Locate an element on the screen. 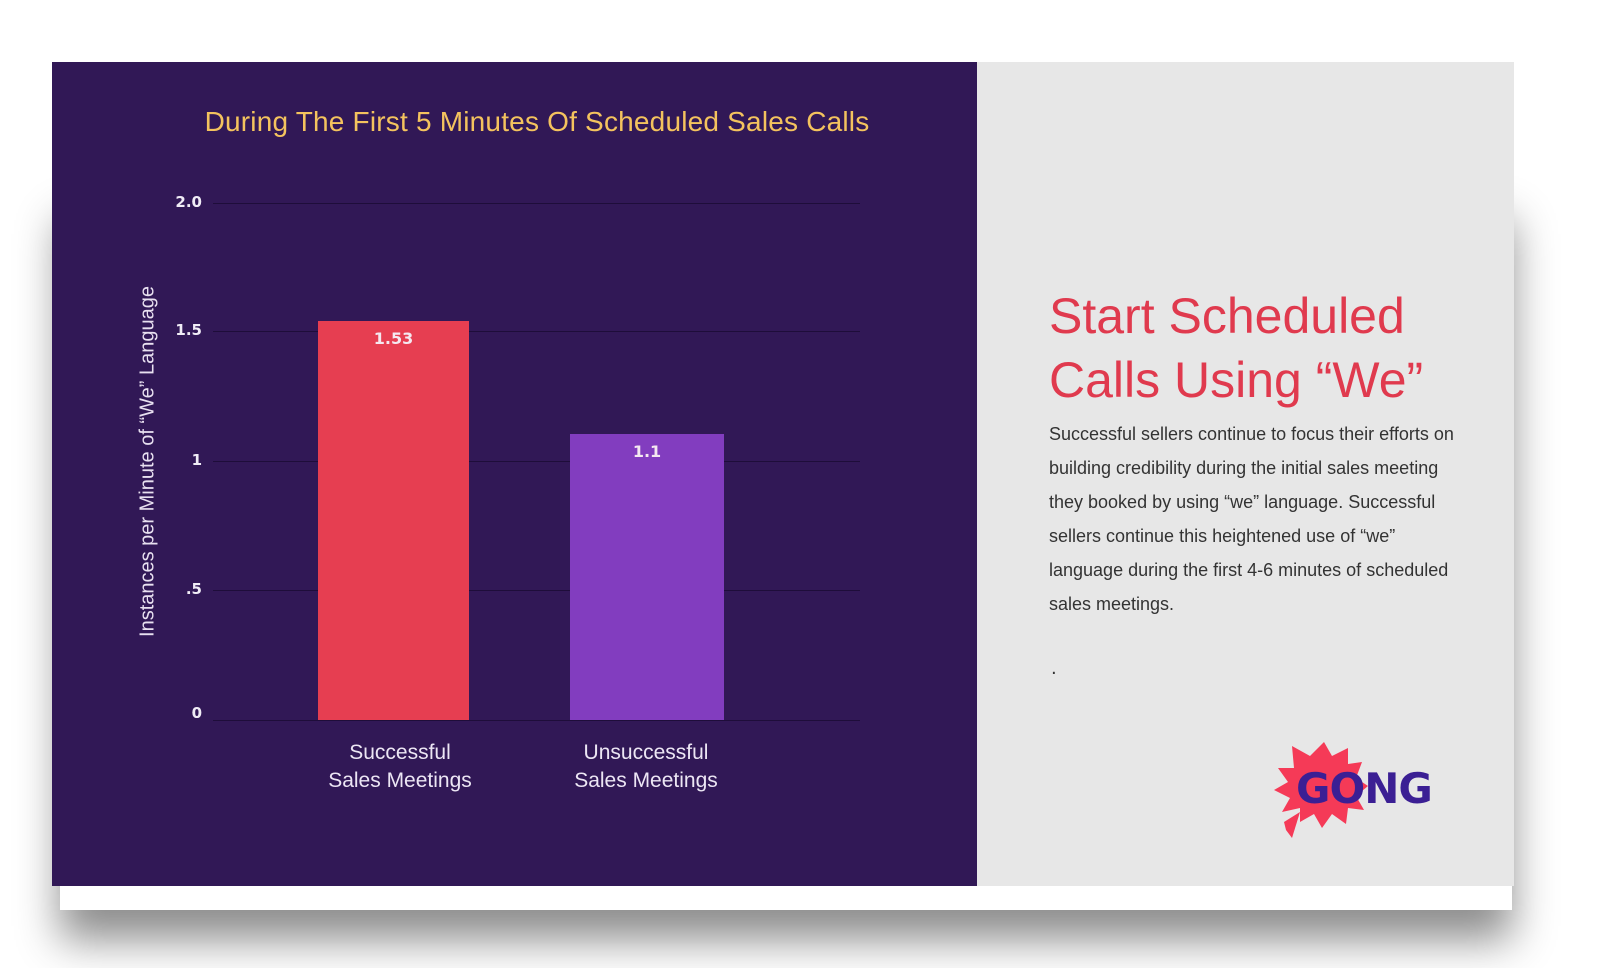 The width and height of the screenshot is (1600, 968). logo-text-go: GO is located at coordinates (1330, 788).